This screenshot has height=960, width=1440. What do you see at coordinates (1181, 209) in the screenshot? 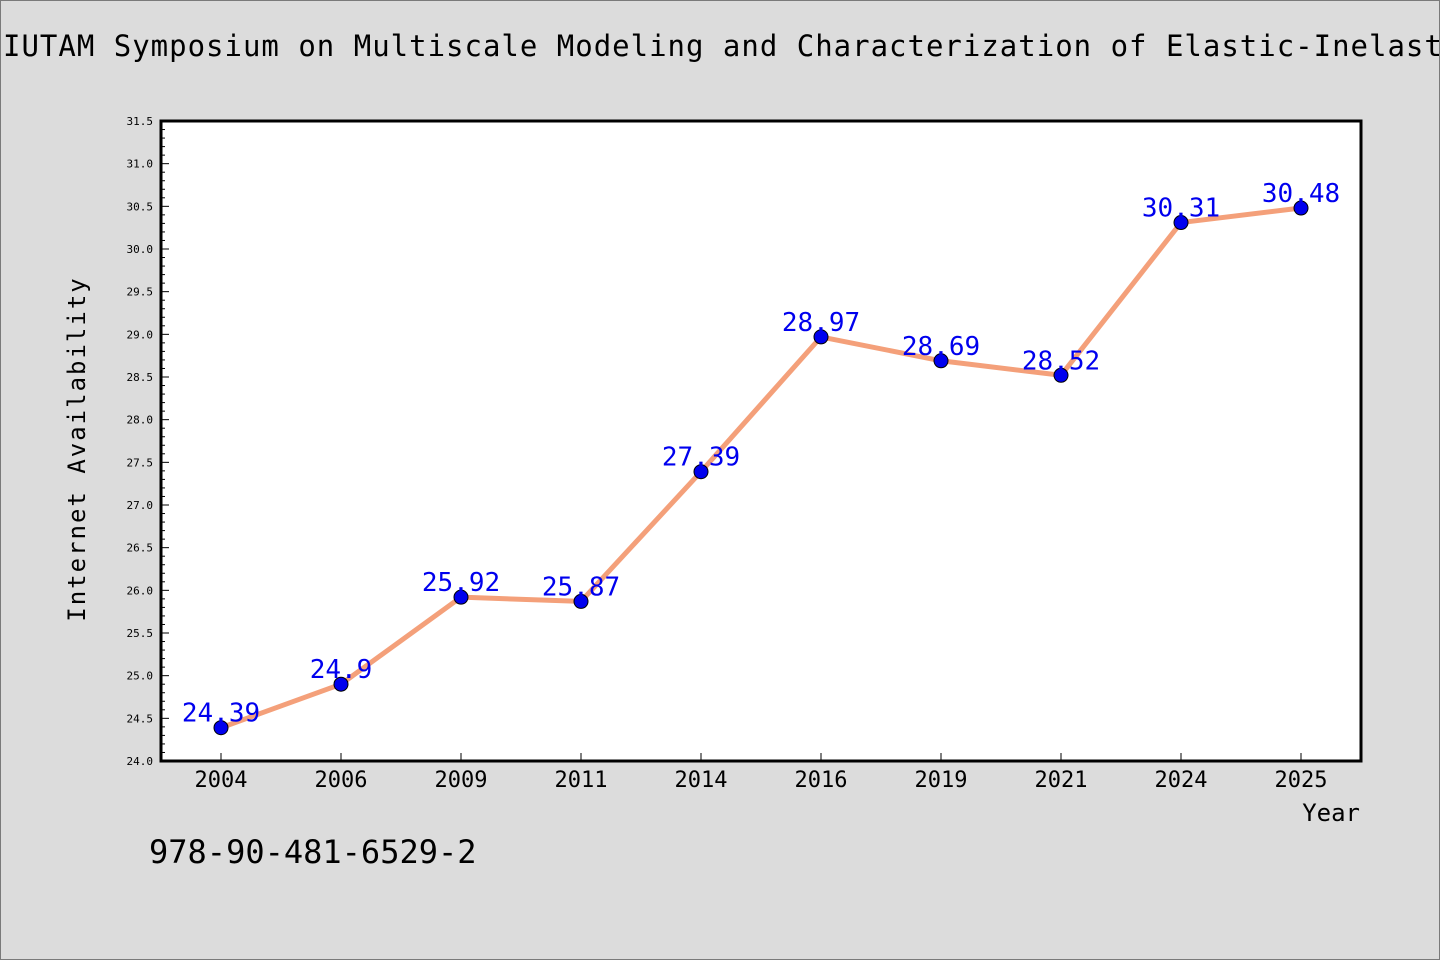
I see `data-label: 30.31` at bounding box center [1181, 209].